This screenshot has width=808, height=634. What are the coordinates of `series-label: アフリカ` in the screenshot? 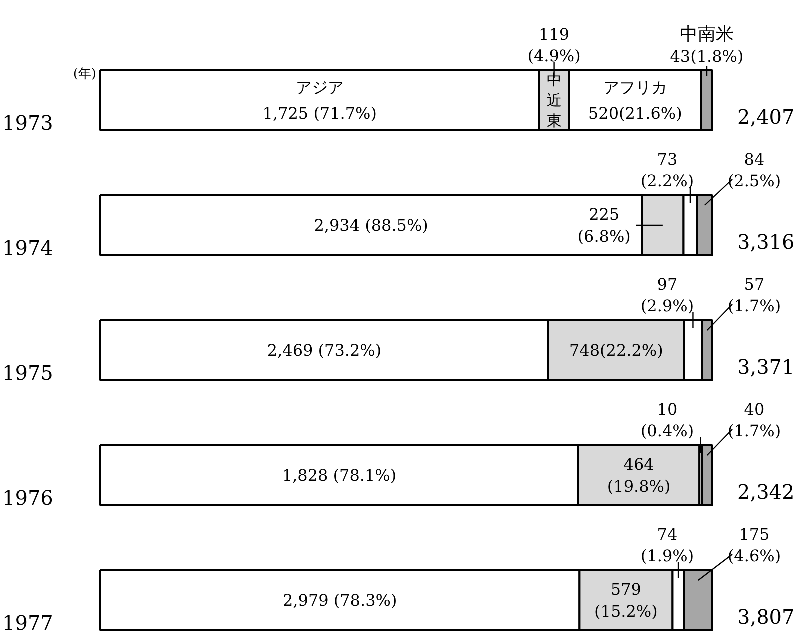 It's located at (635, 87).